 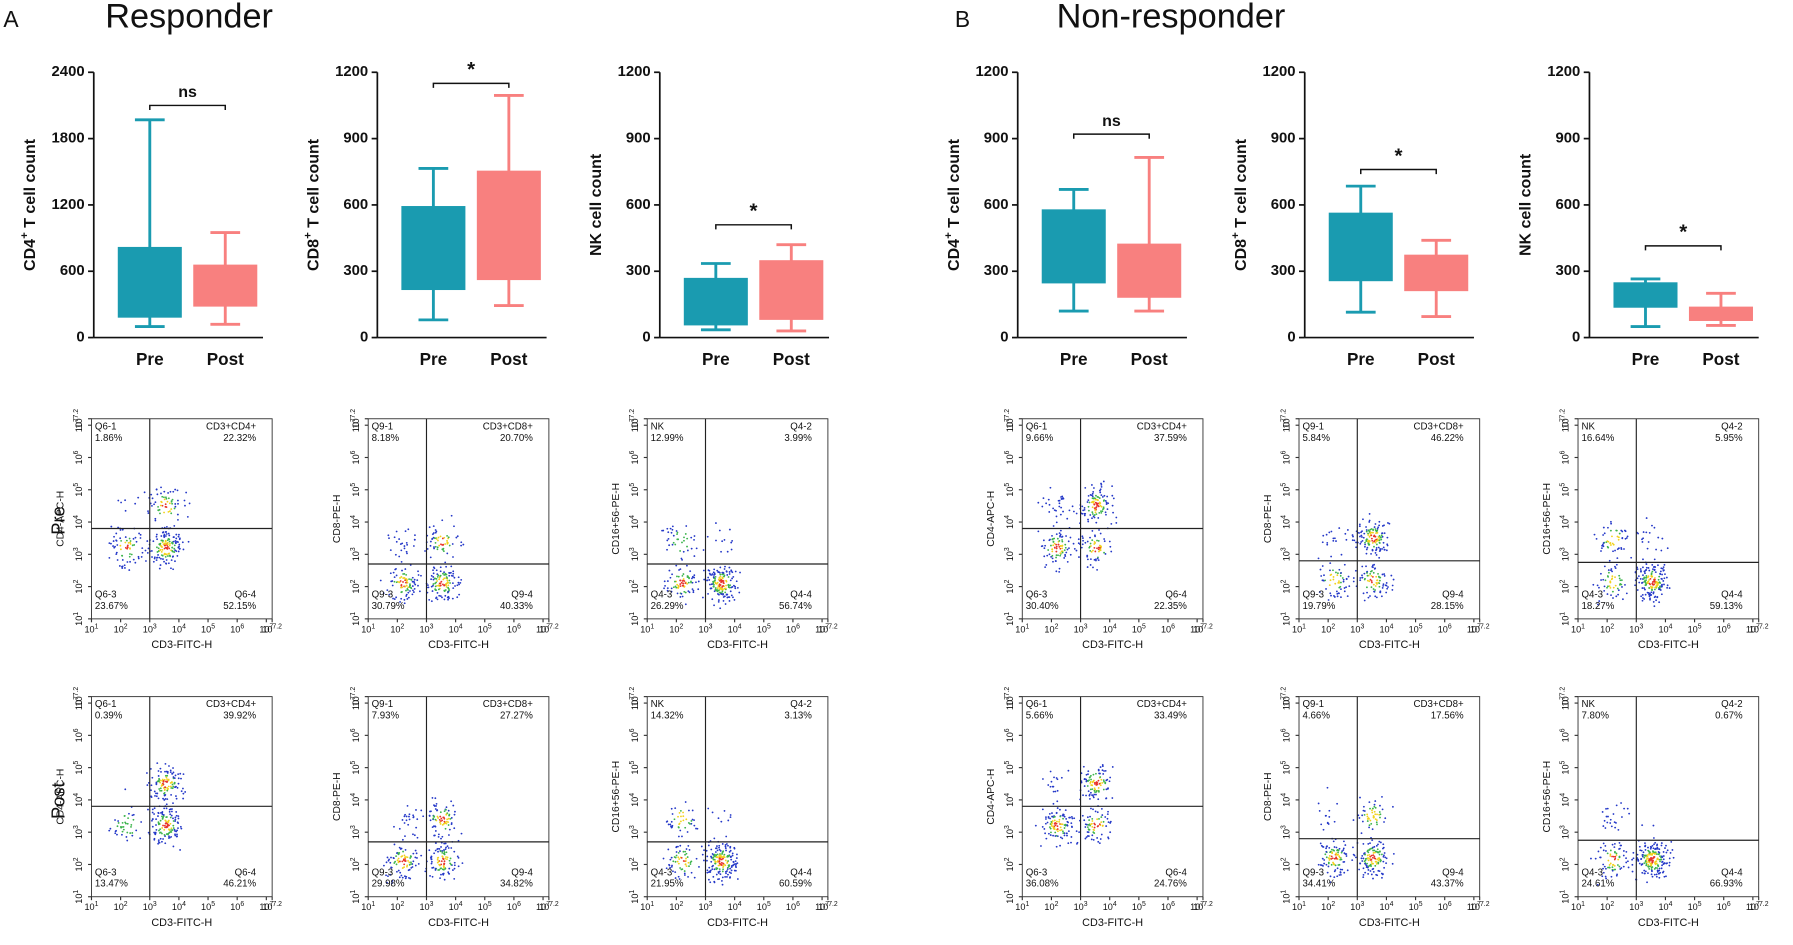 I want to click on tick-exponent: 1, so click(x=1563, y=614).